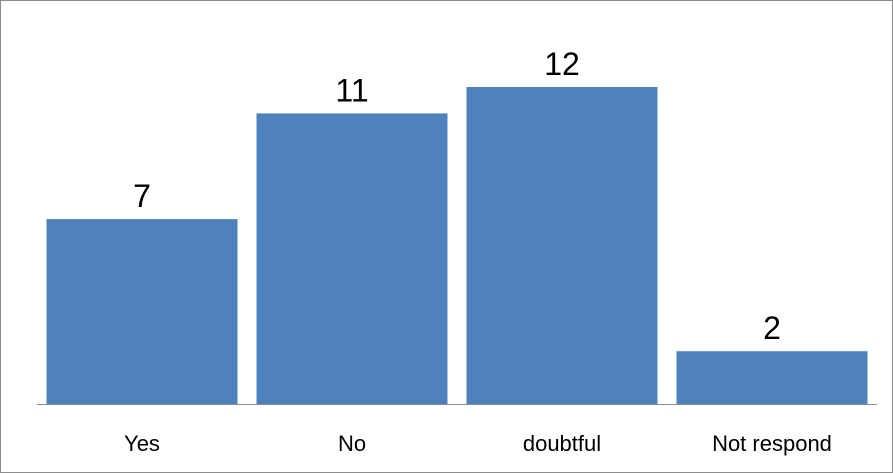 The width and height of the screenshot is (893, 473). What do you see at coordinates (772, 443) in the screenshot?
I see `x-tick-label-not-respond: Not respond` at bounding box center [772, 443].